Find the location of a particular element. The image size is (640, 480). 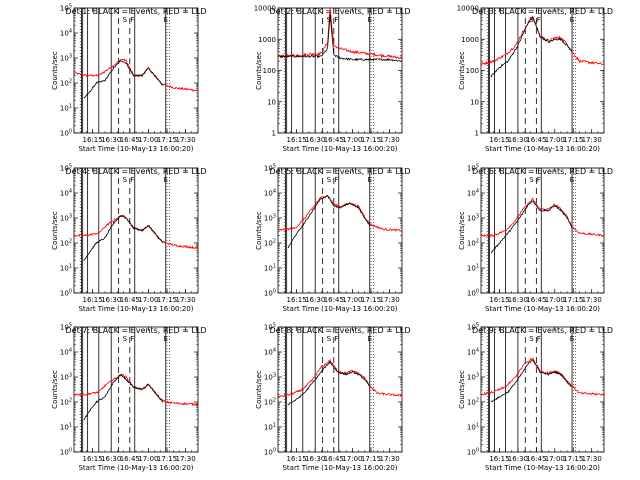

panel-title: Det 1: BLACK = Events, RED = LLD is located at coordinates (136, 11).